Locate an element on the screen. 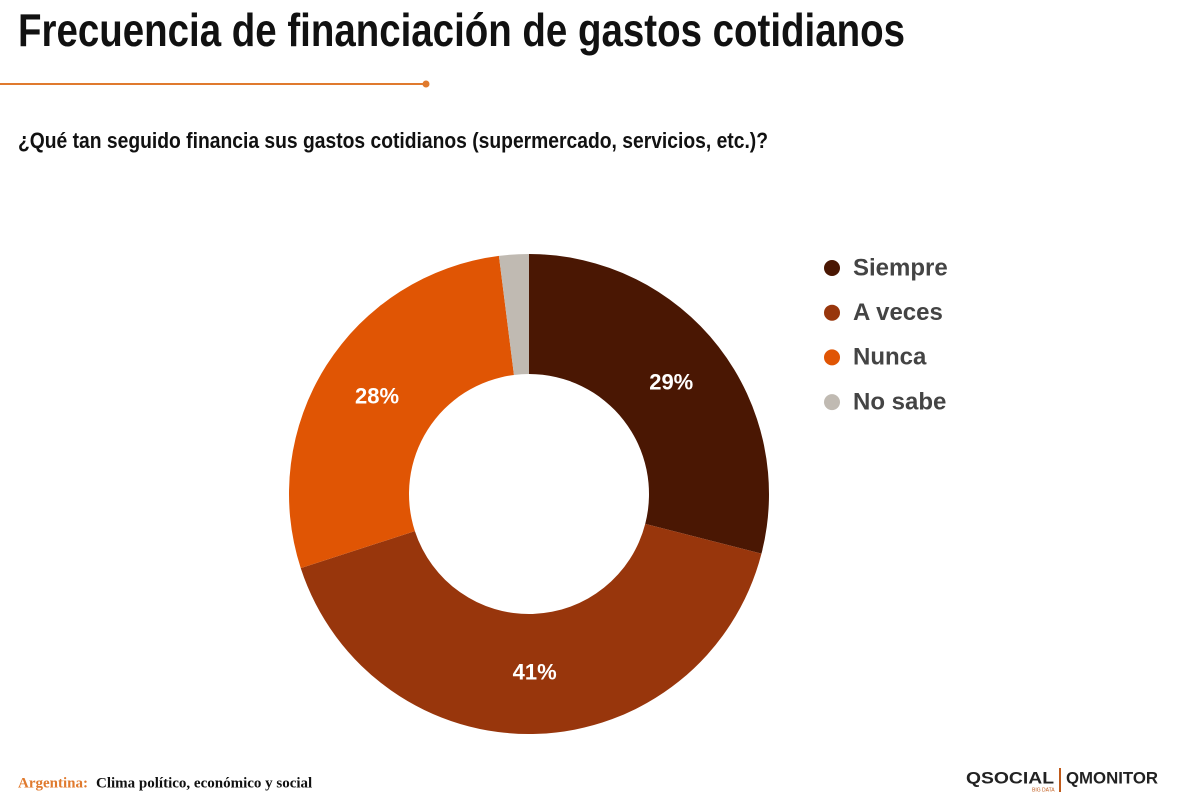 The height and width of the screenshot is (799, 1200). logo-qsocial-tag: BIG DATA is located at coordinates (1043, 790).